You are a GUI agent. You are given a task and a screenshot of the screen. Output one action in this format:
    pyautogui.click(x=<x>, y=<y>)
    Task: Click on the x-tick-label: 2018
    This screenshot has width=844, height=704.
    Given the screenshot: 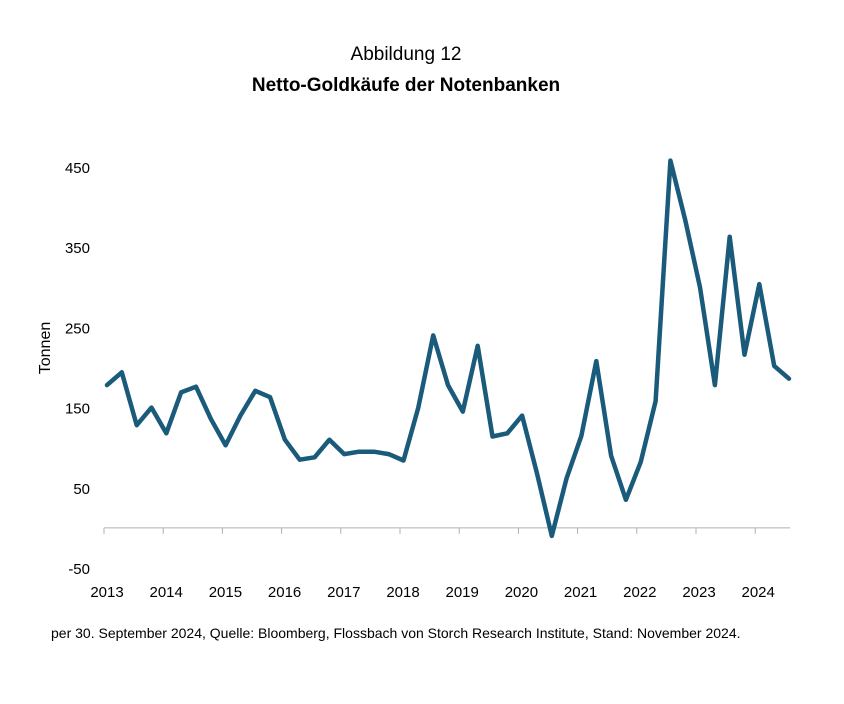 What is the action you would take?
    pyautogui.click(x=402, y=592)
    